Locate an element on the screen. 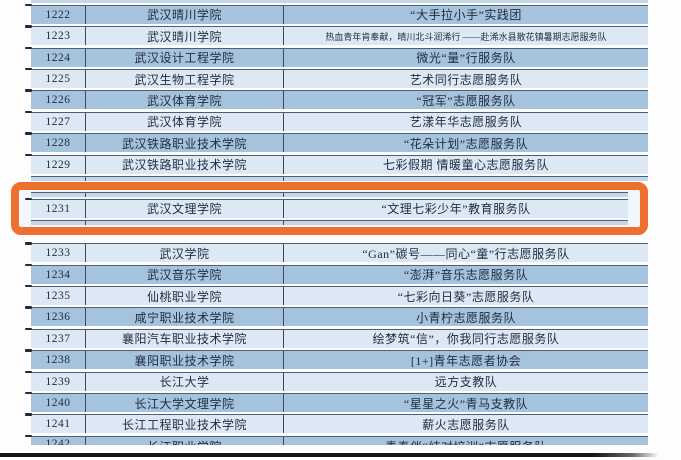 The image size is (681, 460). row-number-cell: 1224 is located at coordinates (58, 57).